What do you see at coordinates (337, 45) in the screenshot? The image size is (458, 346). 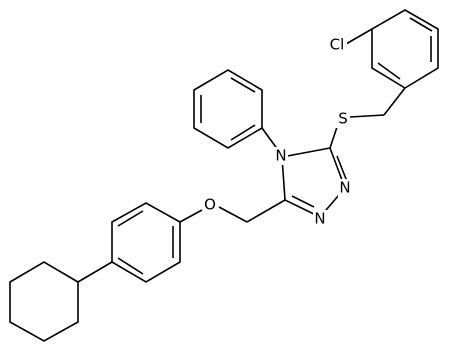 I see `atom-label: Cl` at bounding box center [337, 45].